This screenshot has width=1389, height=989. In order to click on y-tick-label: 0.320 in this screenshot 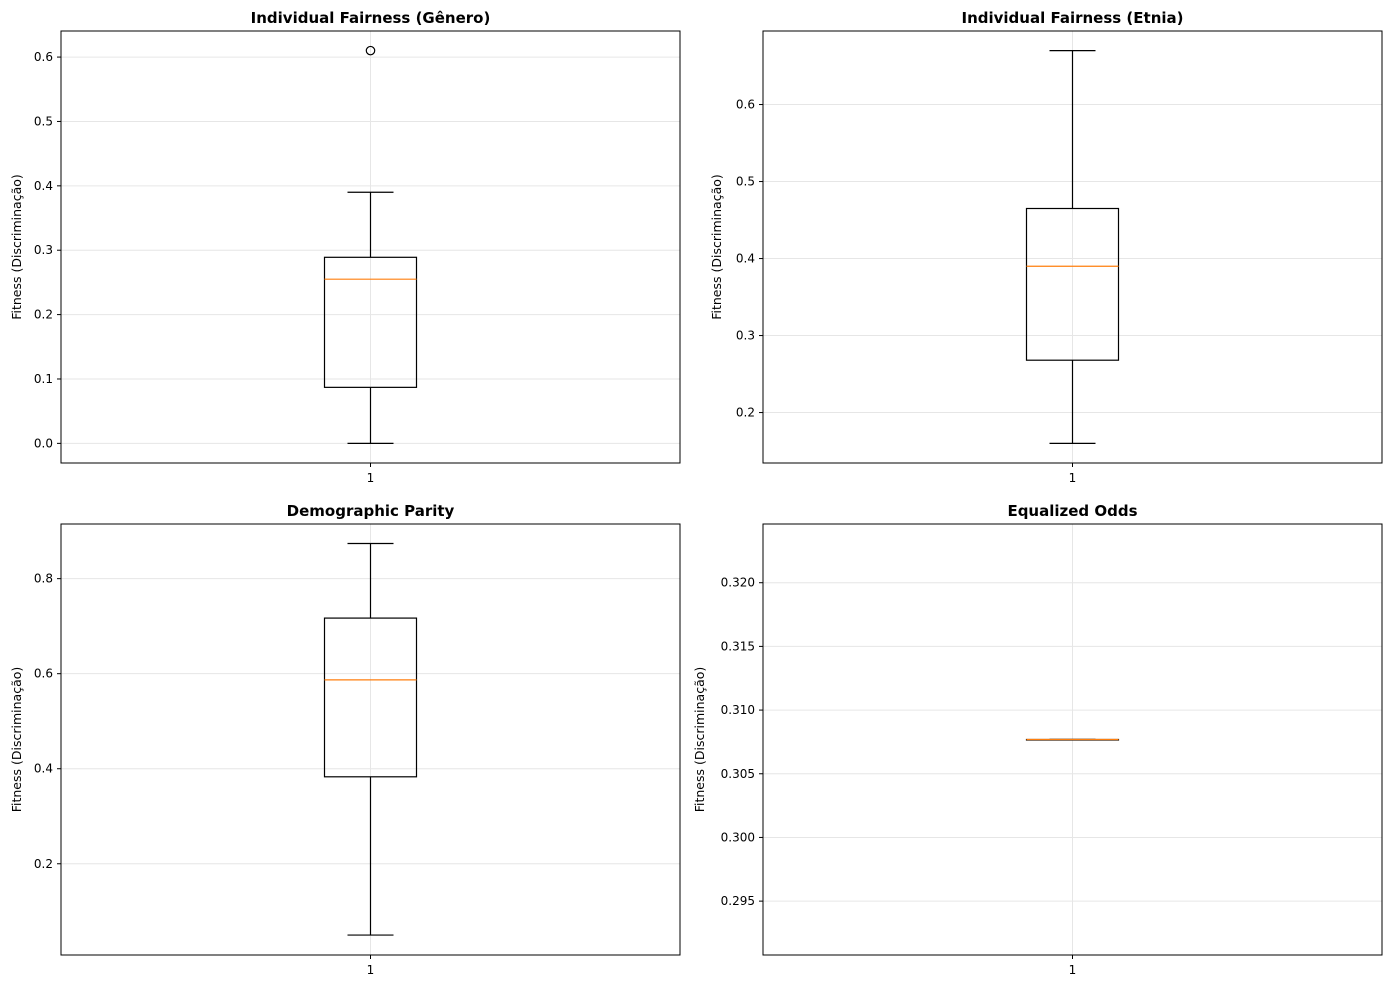, I will do `click(738, 583)`.